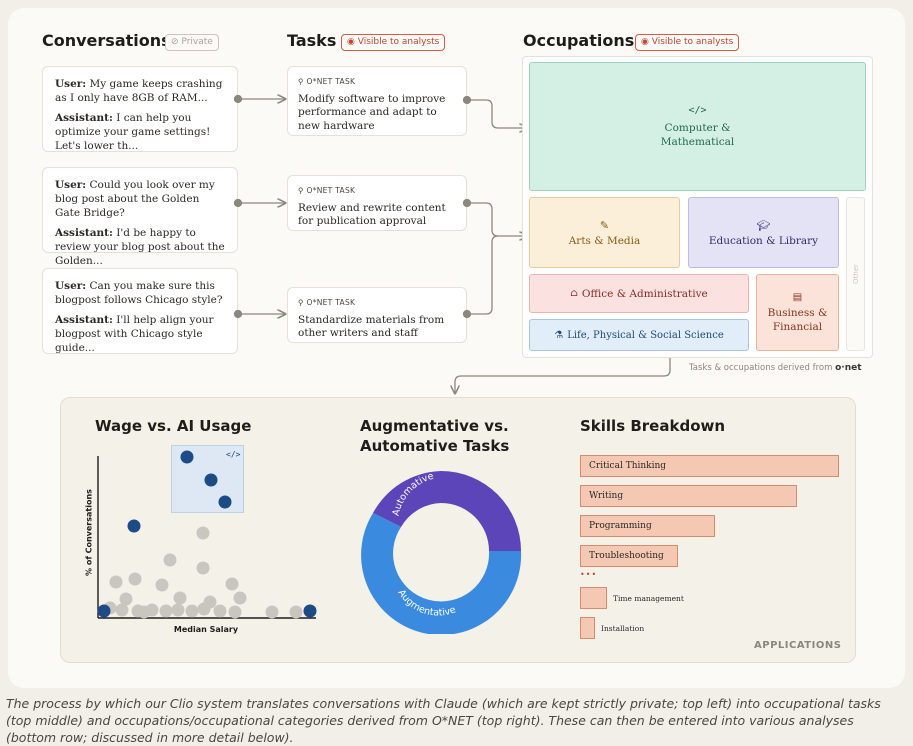 The height and width of the screenshot is (746, 913). What do you see at coordinates (106, 40) in the screenshot?
I see `conversations-heading: Conversations` at bounding box center [106, 40].